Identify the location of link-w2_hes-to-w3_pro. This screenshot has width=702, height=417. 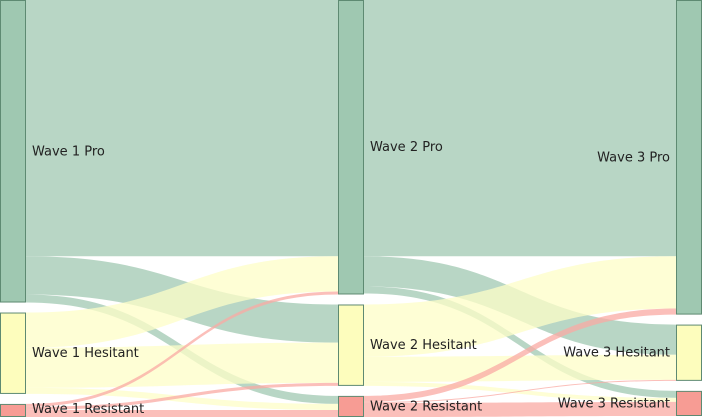
(520, 306).